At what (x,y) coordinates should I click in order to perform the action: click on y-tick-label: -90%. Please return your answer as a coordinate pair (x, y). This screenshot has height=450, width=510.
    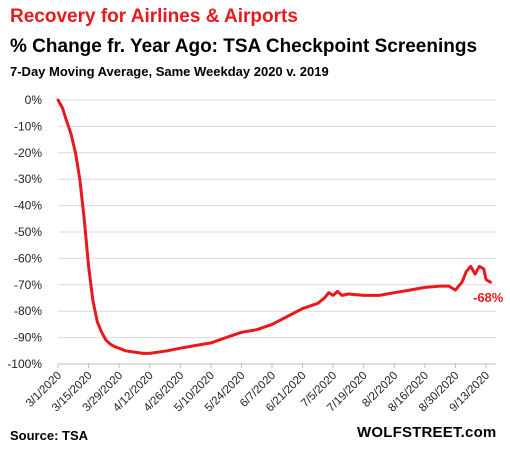
    Looking at the image, I should click on (28, 338).